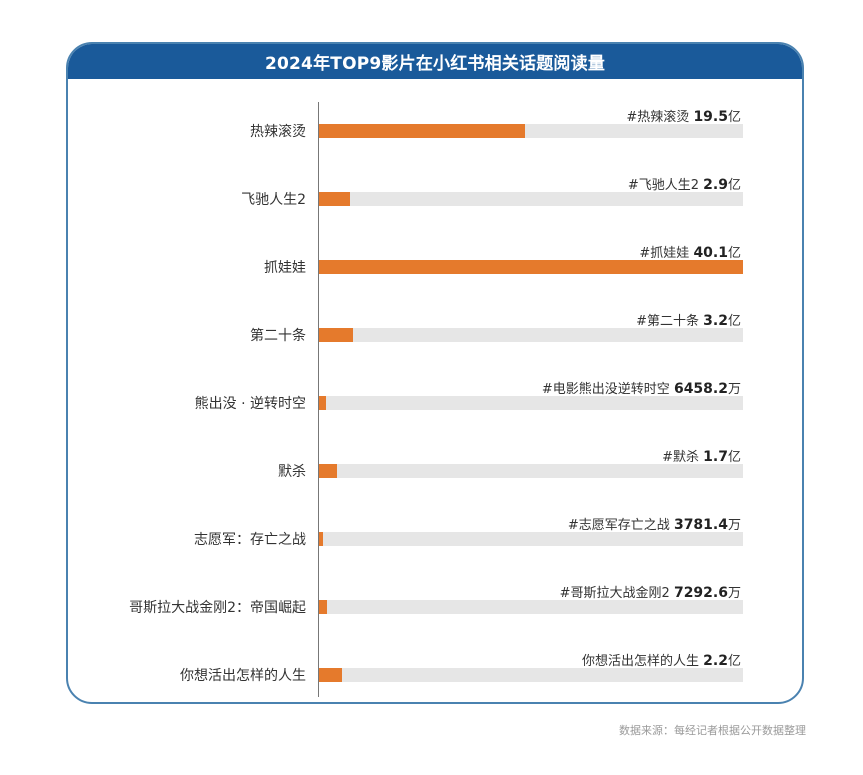 This screenshot has height=775, width=863. Describe the element at coordinates (663, 185) in the screenshot. I see `topic-tag: #飞驰人生2` at that location.